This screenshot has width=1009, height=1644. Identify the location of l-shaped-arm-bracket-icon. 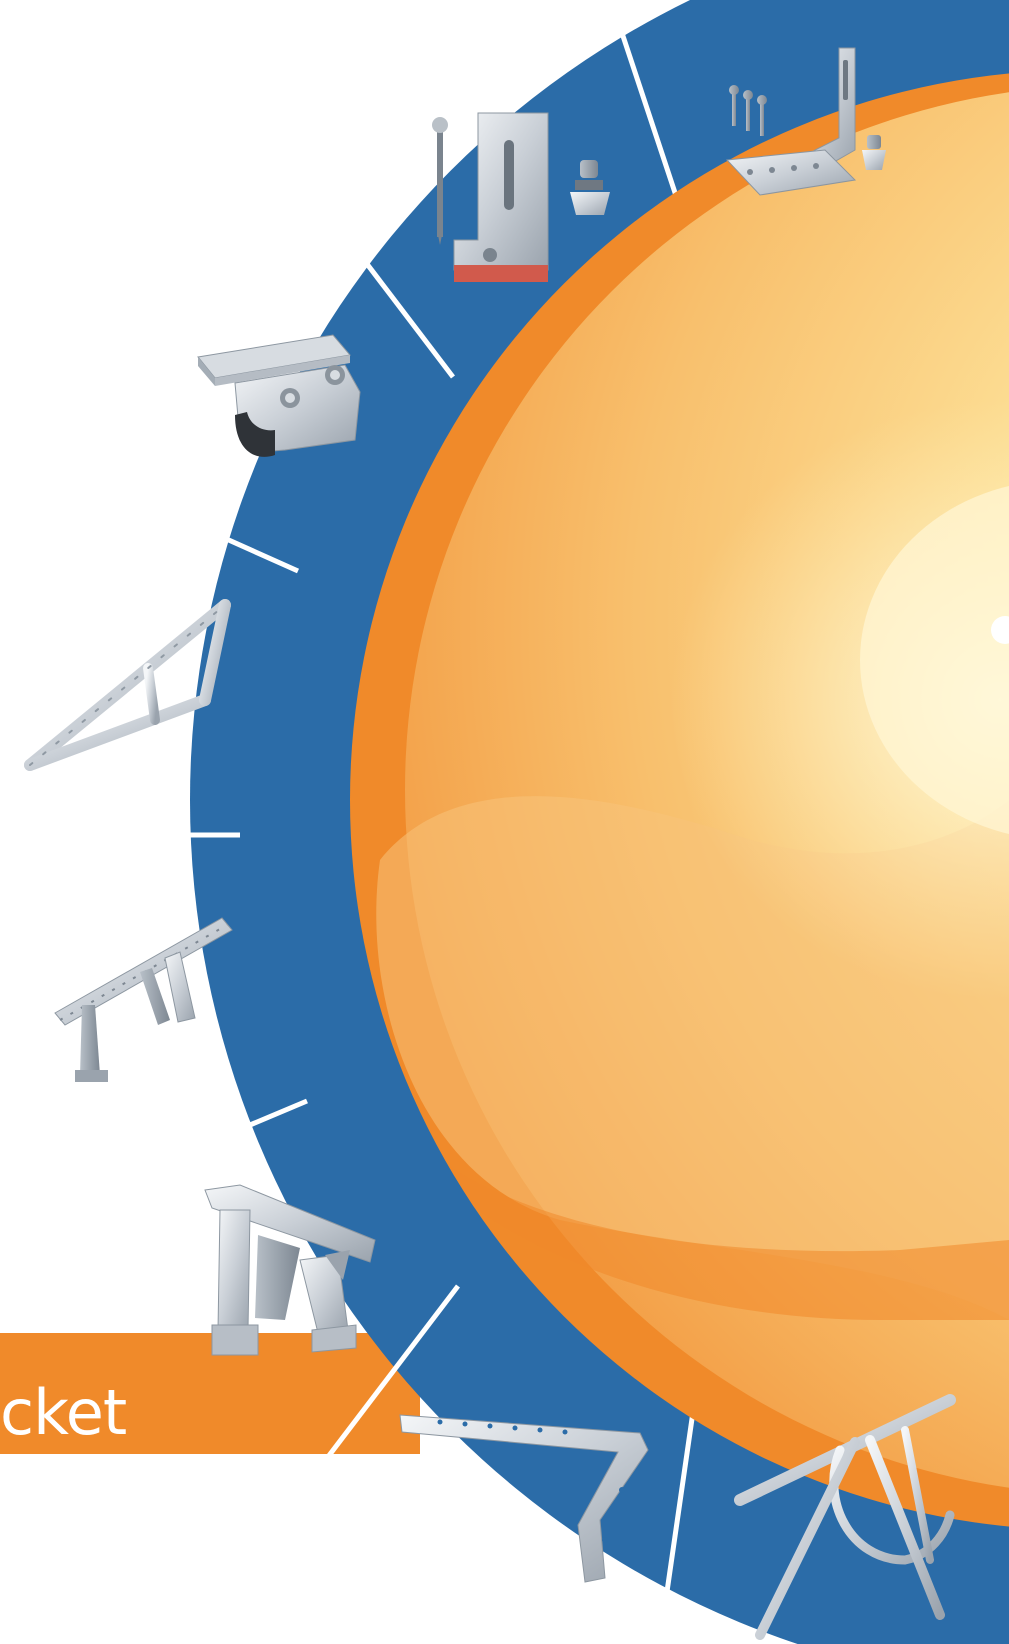
(524, 1498).